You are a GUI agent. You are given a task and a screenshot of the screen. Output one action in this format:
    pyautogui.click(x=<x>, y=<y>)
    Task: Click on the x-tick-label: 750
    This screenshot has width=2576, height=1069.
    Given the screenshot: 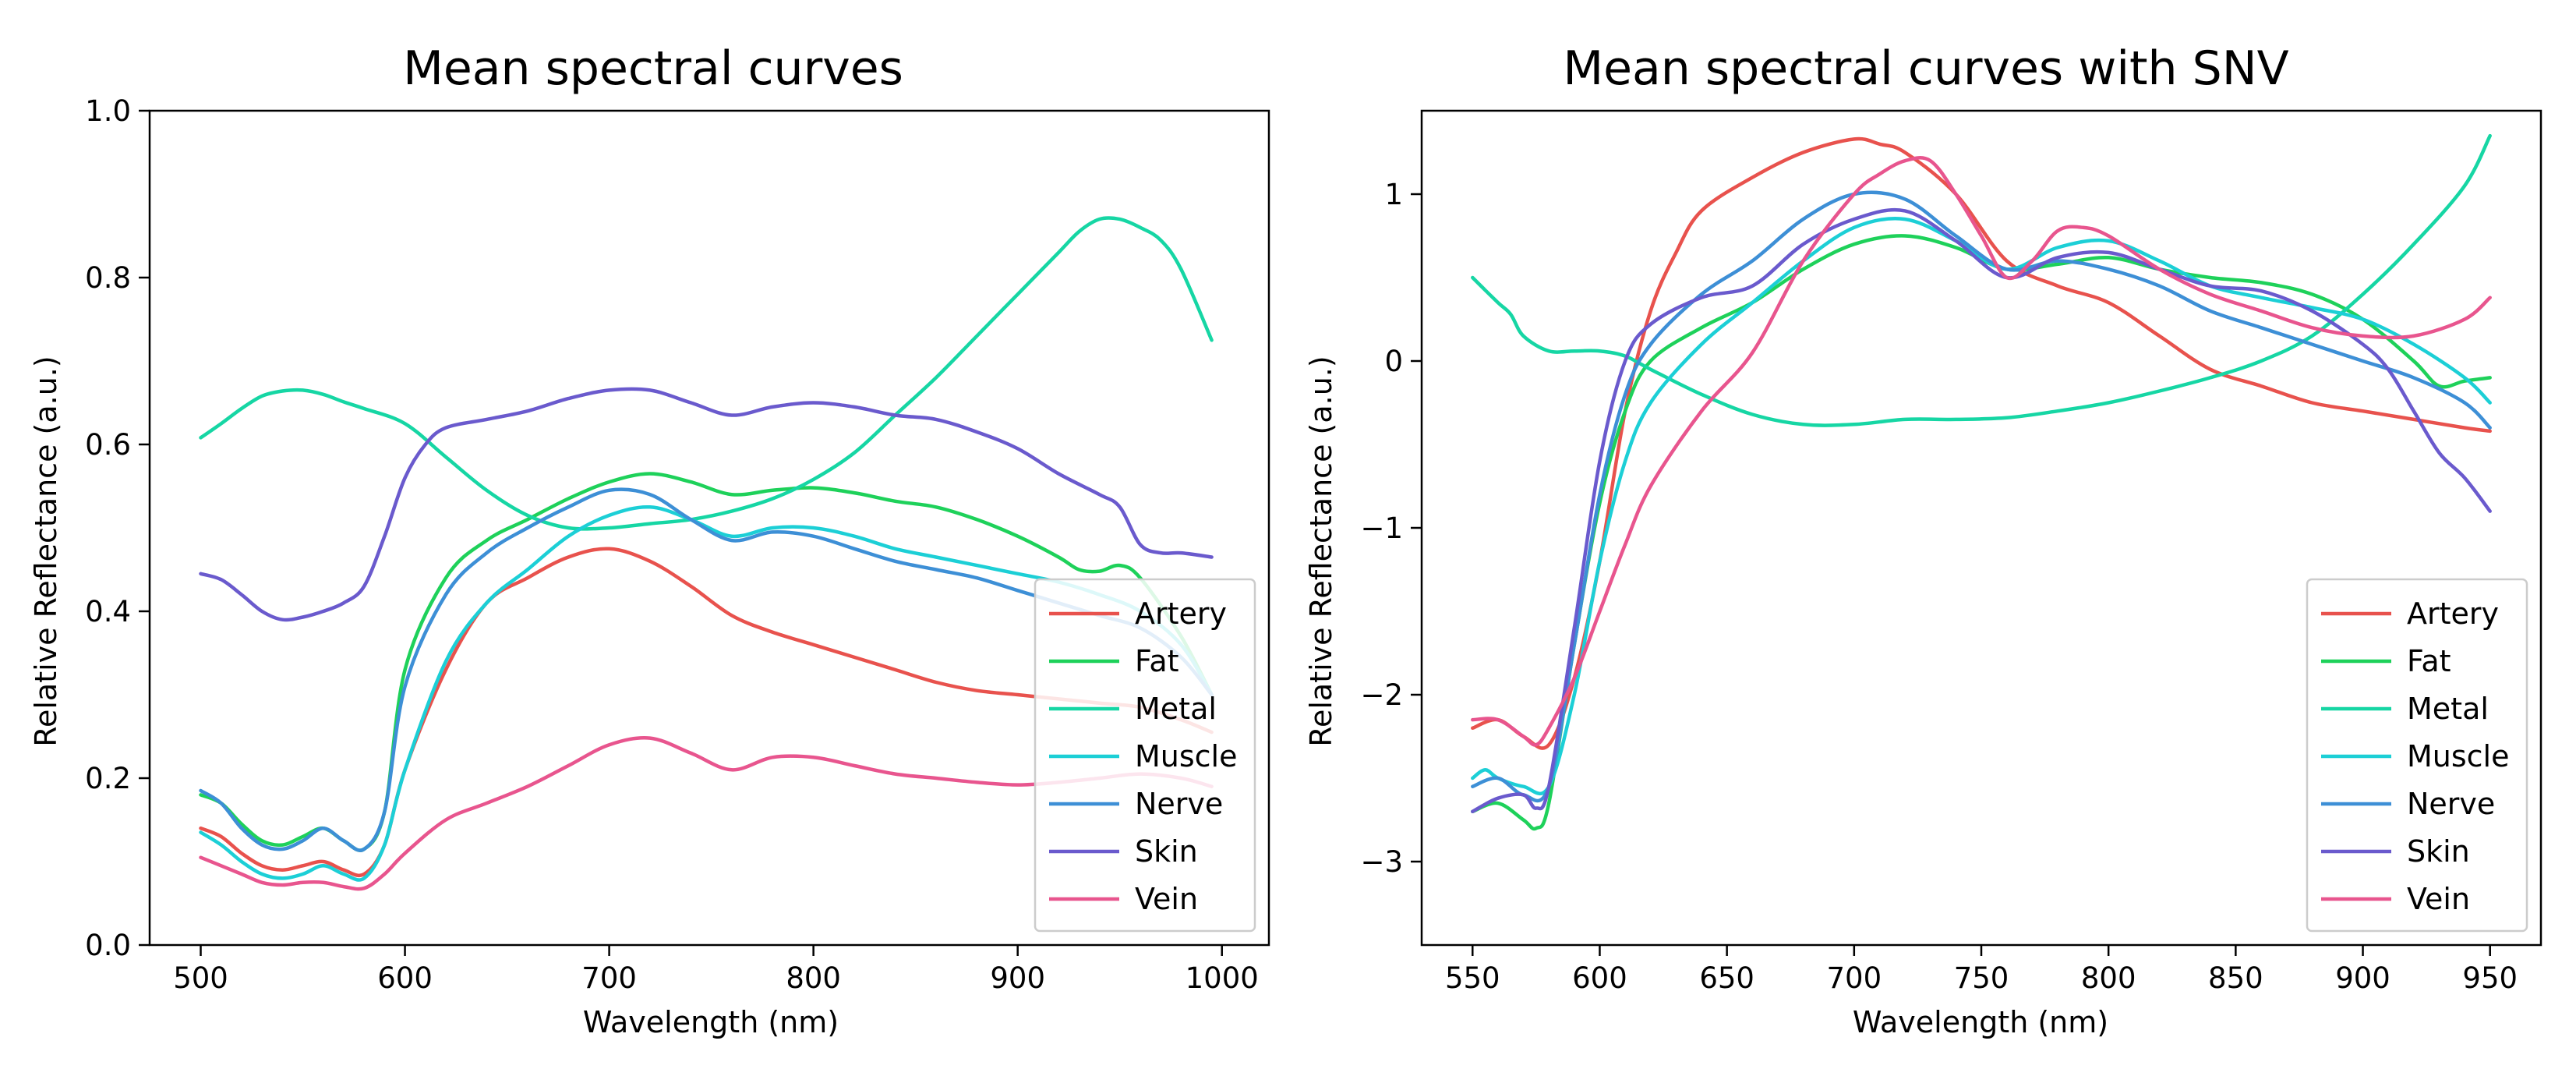 What is the action you would take?
    pyautogui.click(x=1981, y=978)
    